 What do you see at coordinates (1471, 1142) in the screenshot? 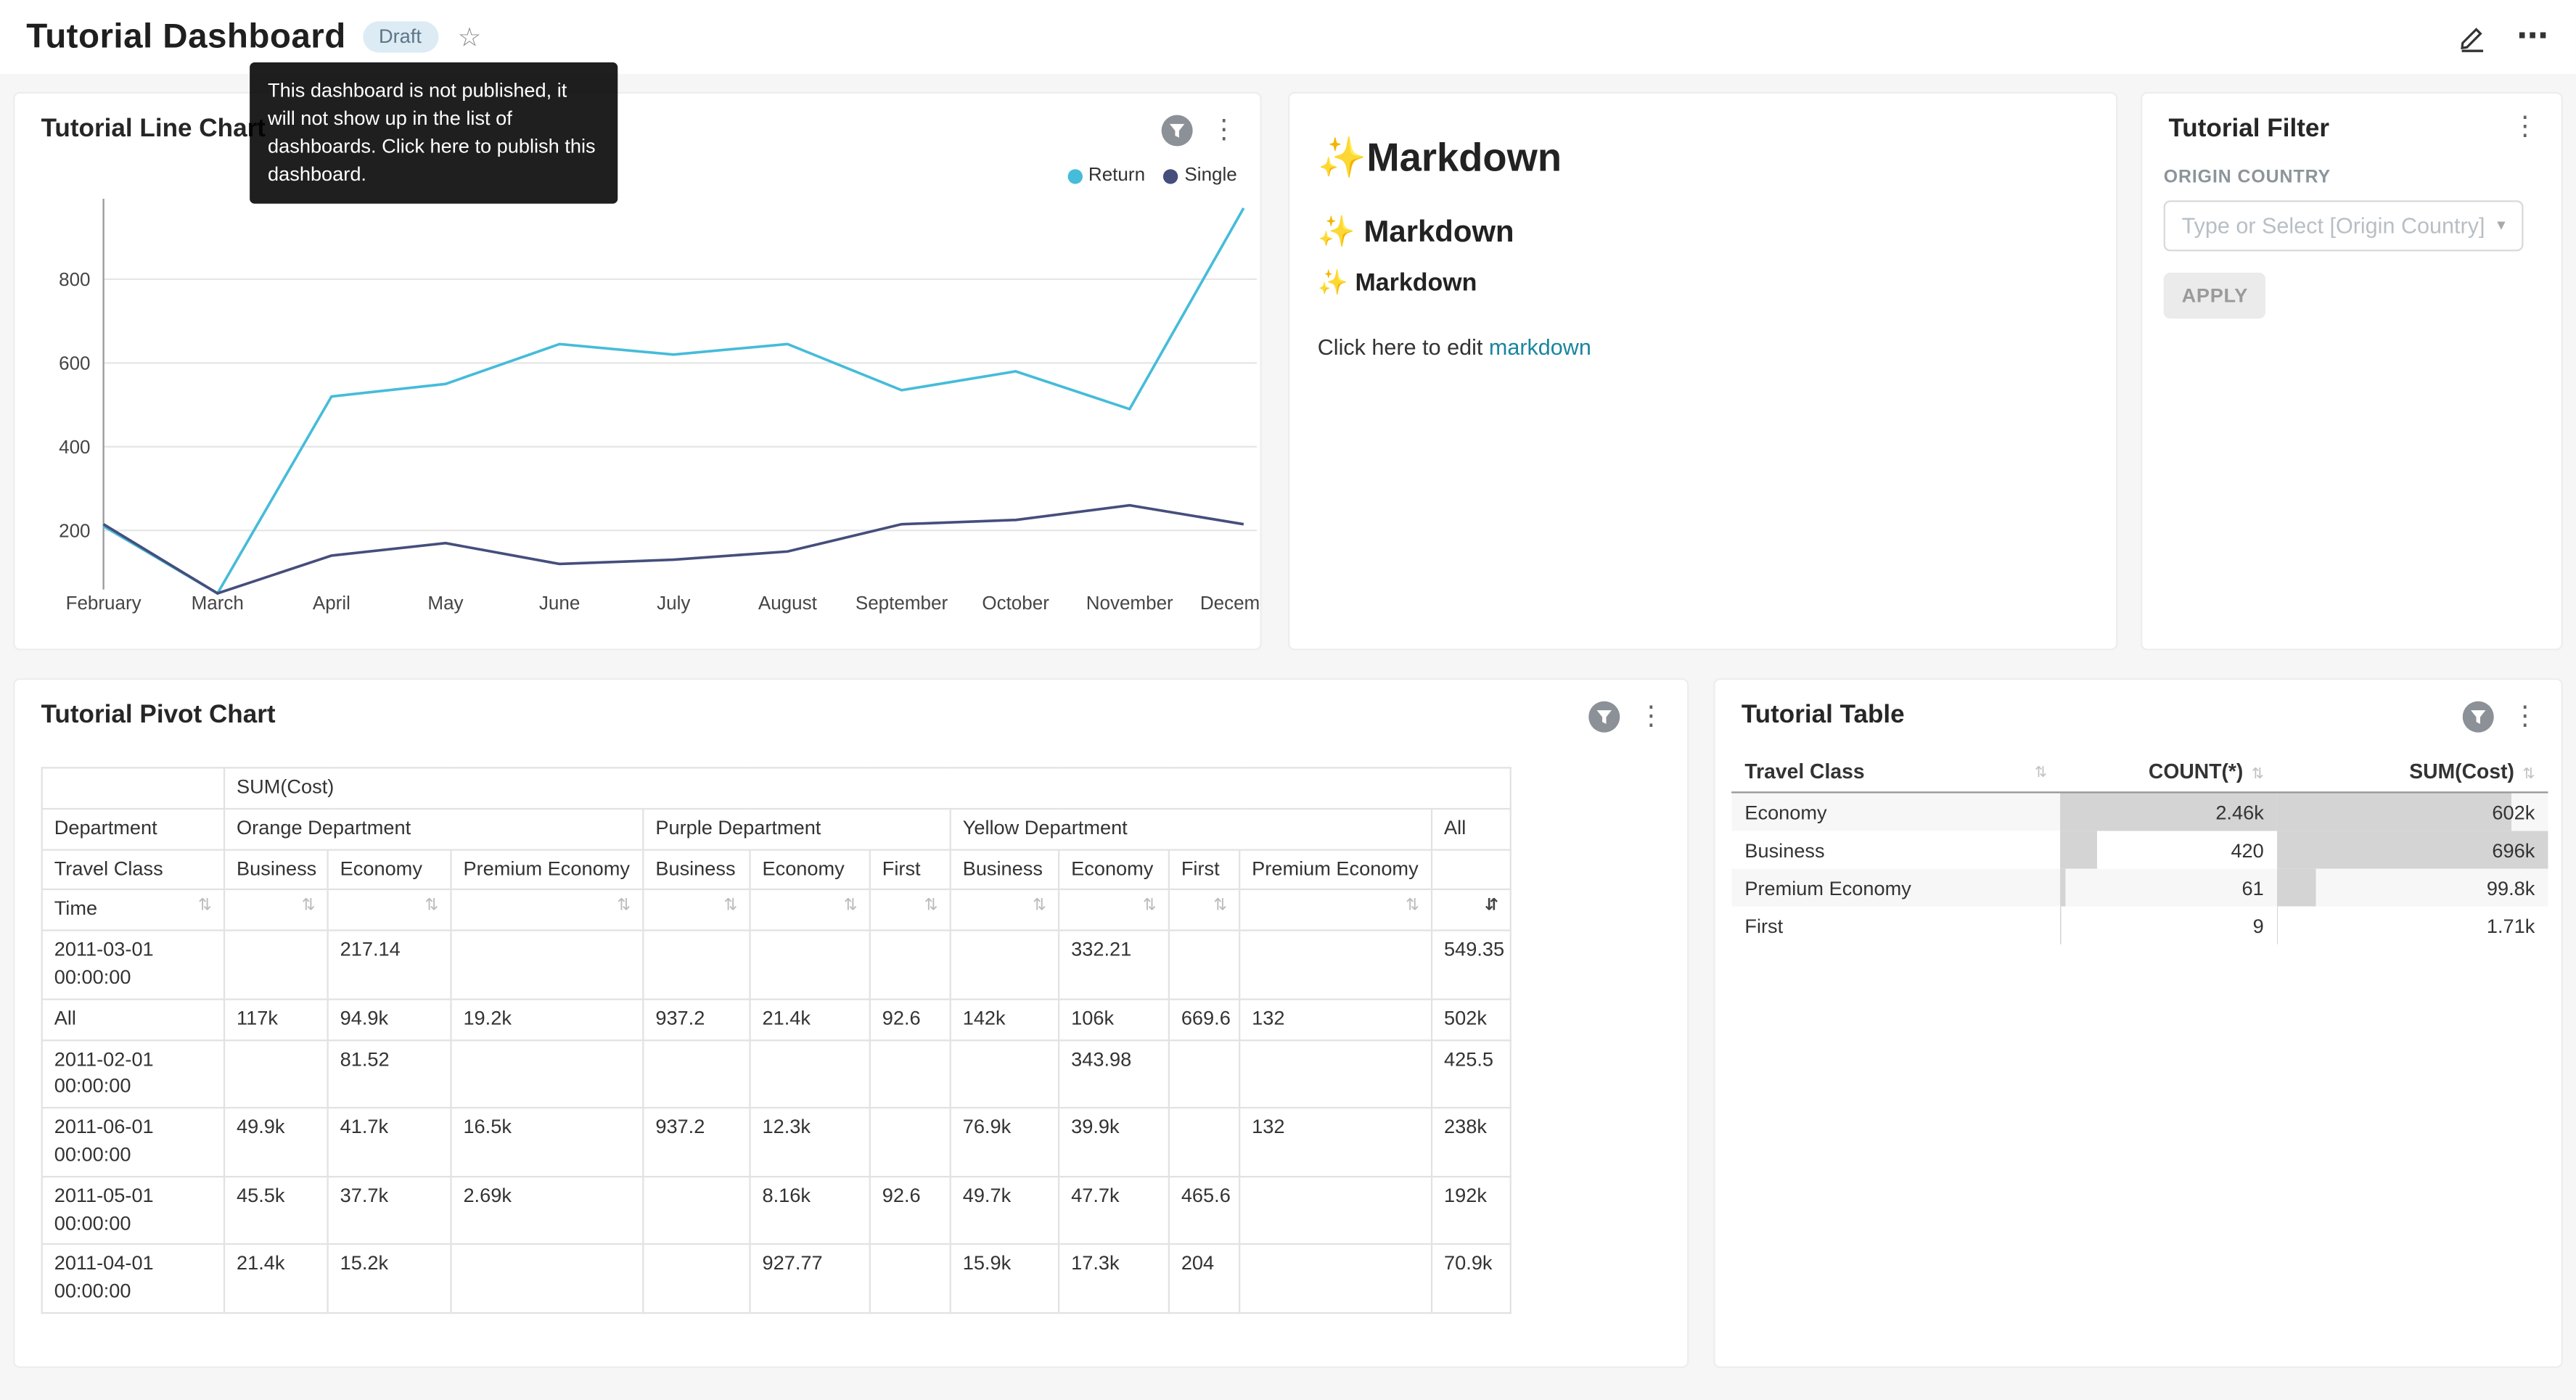
I see `pivot-value-cell: 238k` at bounding box center [1471, 1142].